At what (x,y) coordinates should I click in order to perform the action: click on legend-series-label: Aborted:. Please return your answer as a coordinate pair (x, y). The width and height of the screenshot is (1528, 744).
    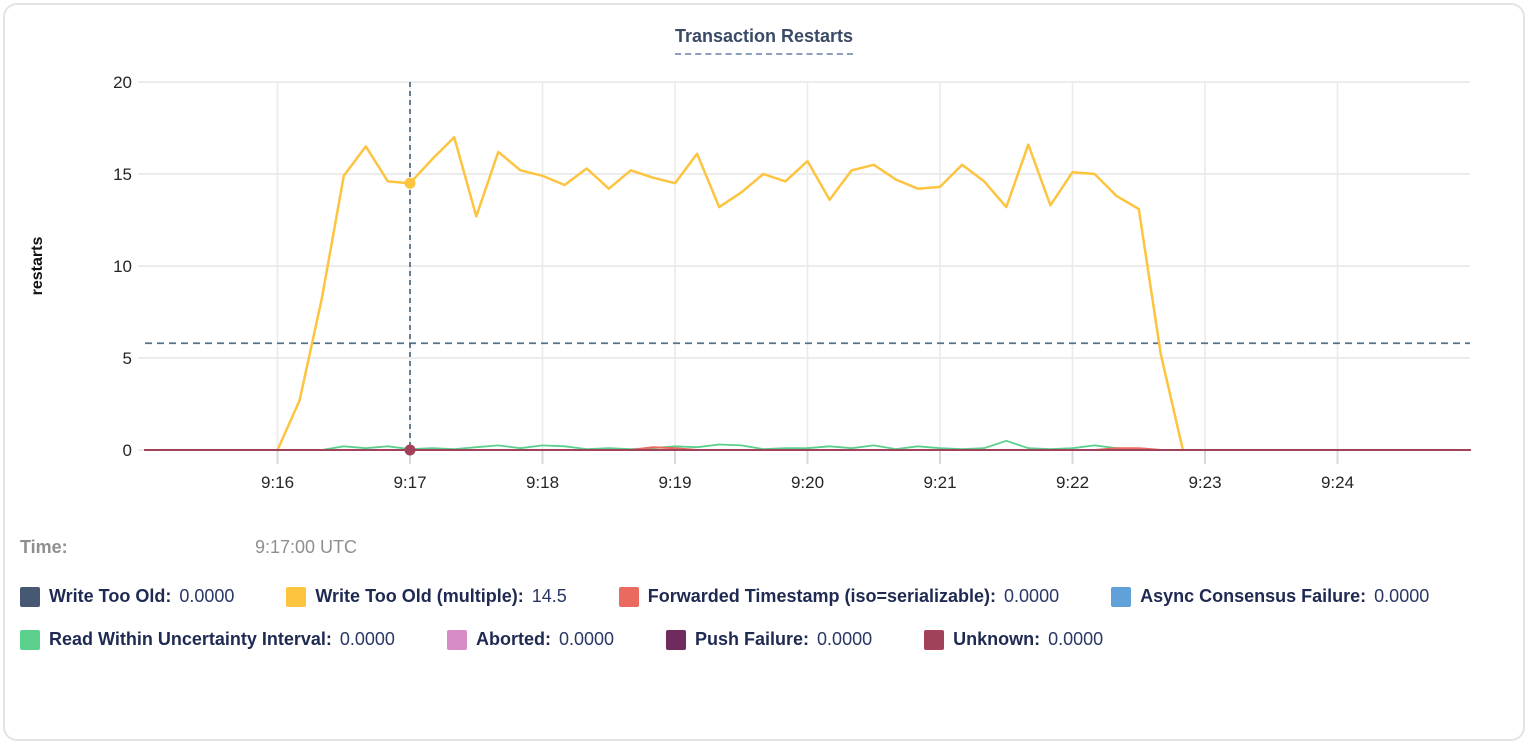
    Looking at the image, I should click on (513, 639).